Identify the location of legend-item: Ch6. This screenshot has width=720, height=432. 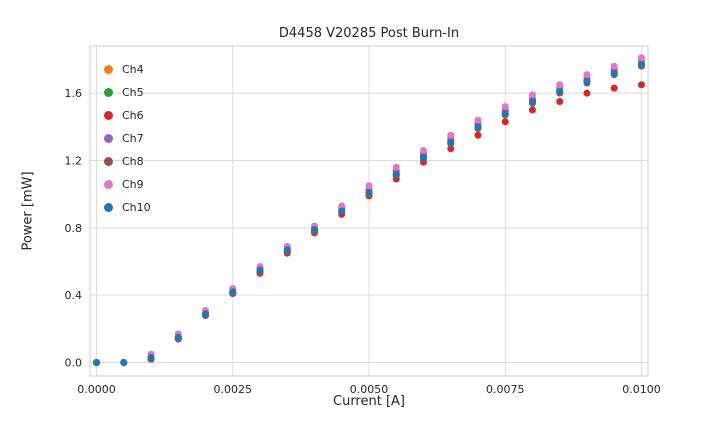
(127, 115).